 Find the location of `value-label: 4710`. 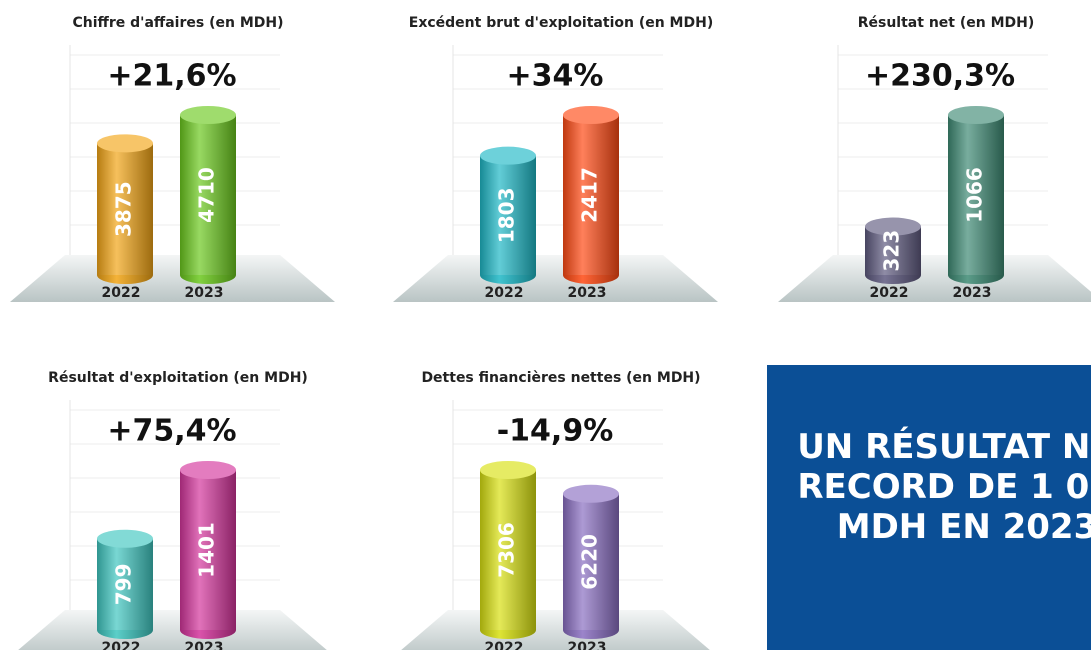

value-label: 4710 is located at coordinates (207, 195).